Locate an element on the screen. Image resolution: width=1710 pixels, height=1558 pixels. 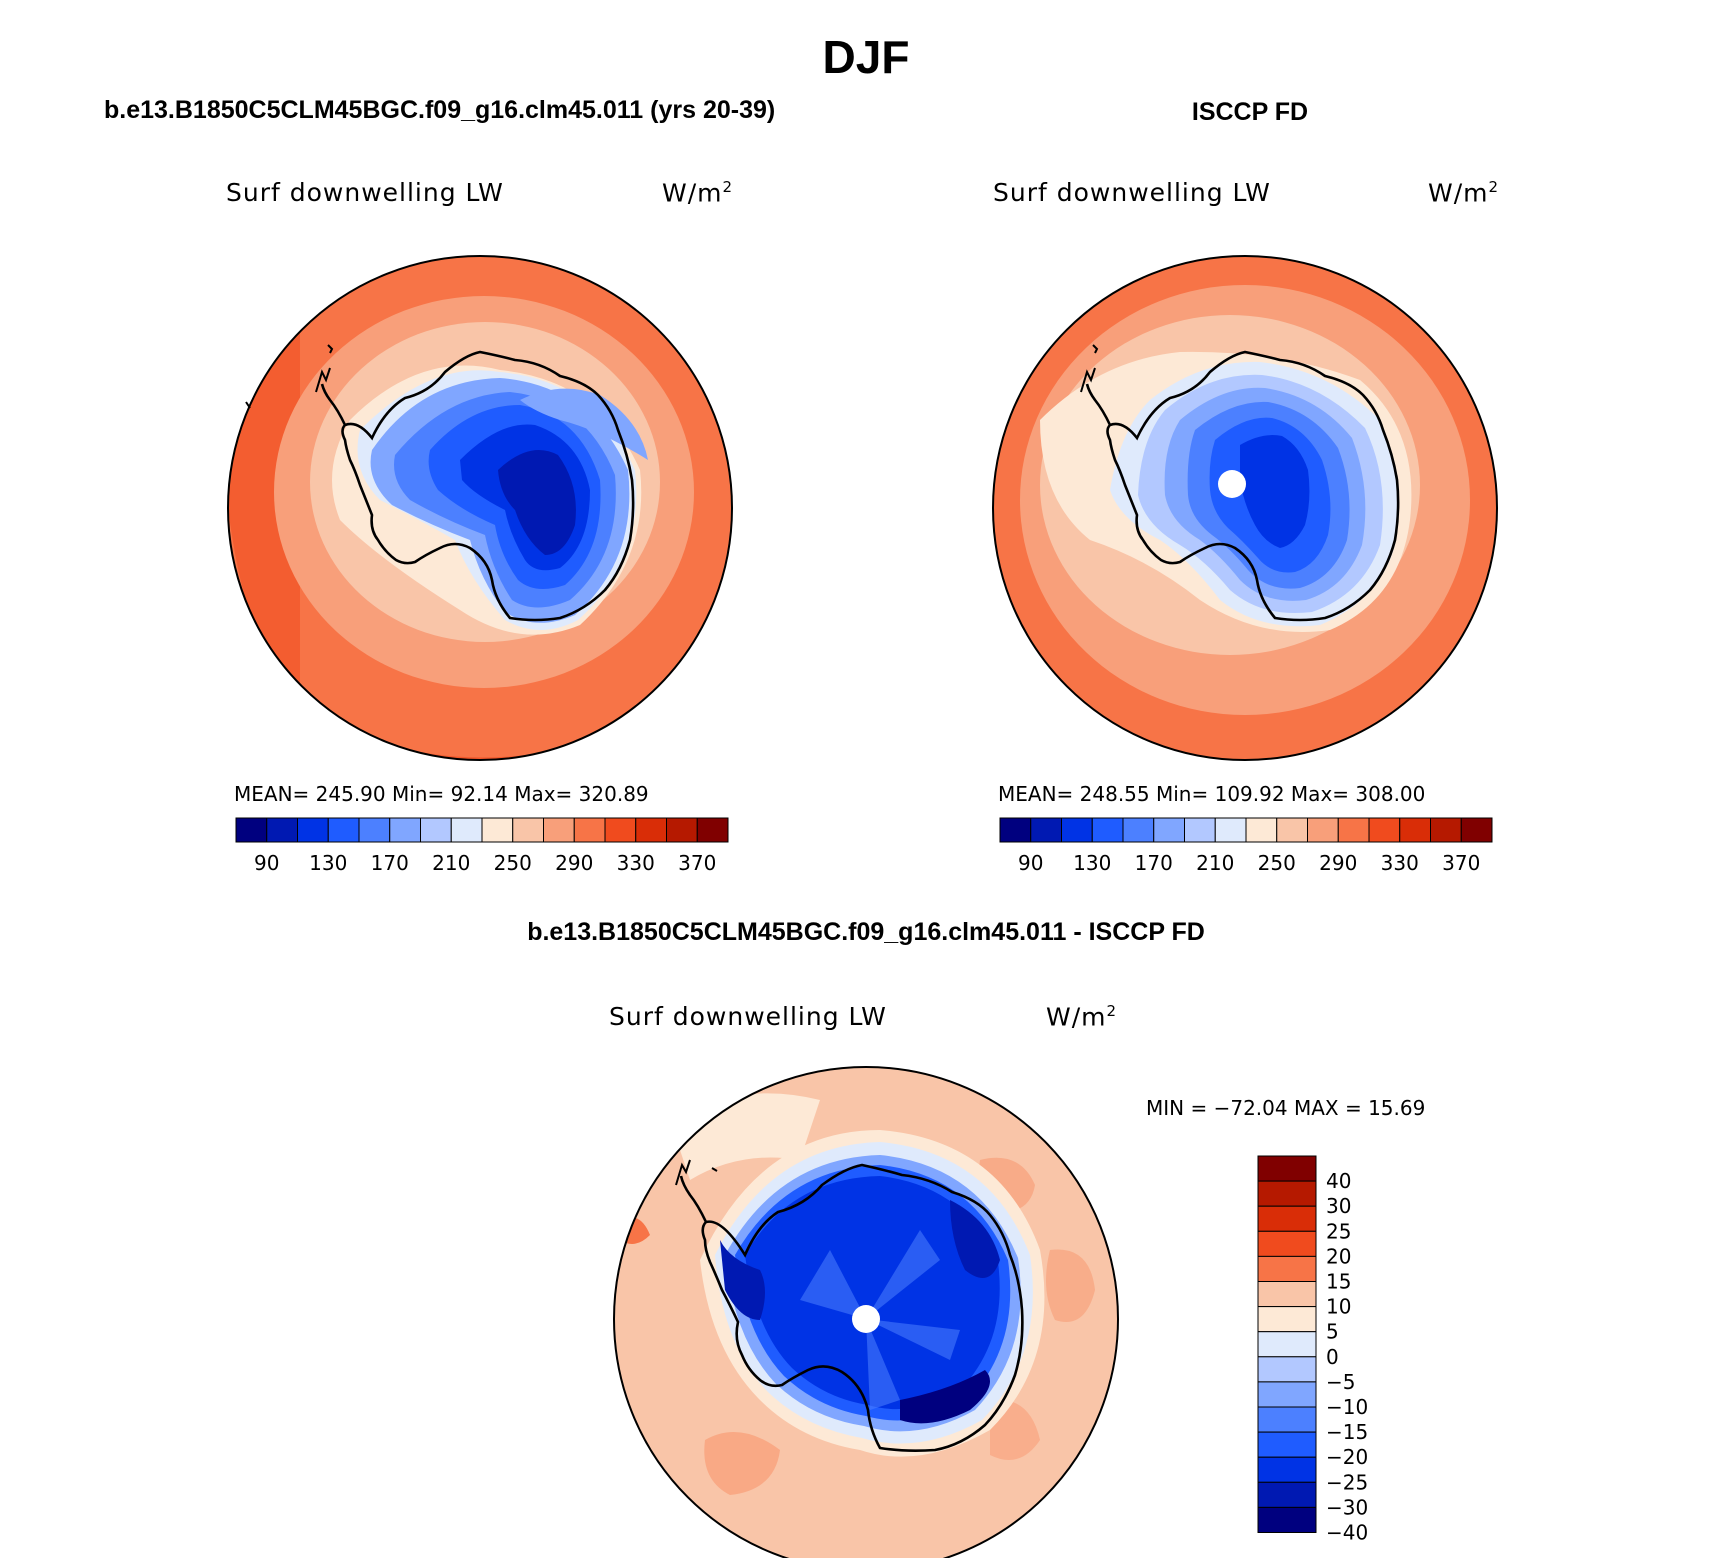
panel-obs-stats: MEAN= 248.55 Min= 109.92 Max= 308.00 is located at coordinates (1212, 794).